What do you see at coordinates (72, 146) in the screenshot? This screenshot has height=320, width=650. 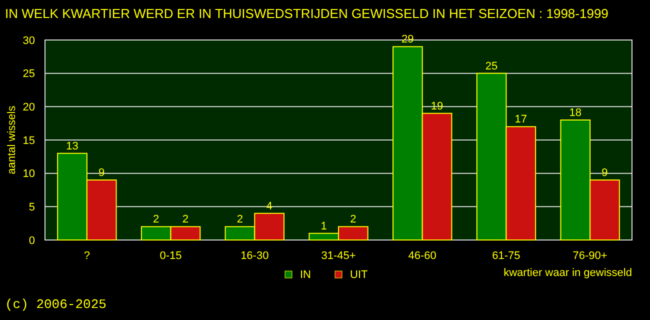 I see `data-label: 13` at bounding box center [72, 146].